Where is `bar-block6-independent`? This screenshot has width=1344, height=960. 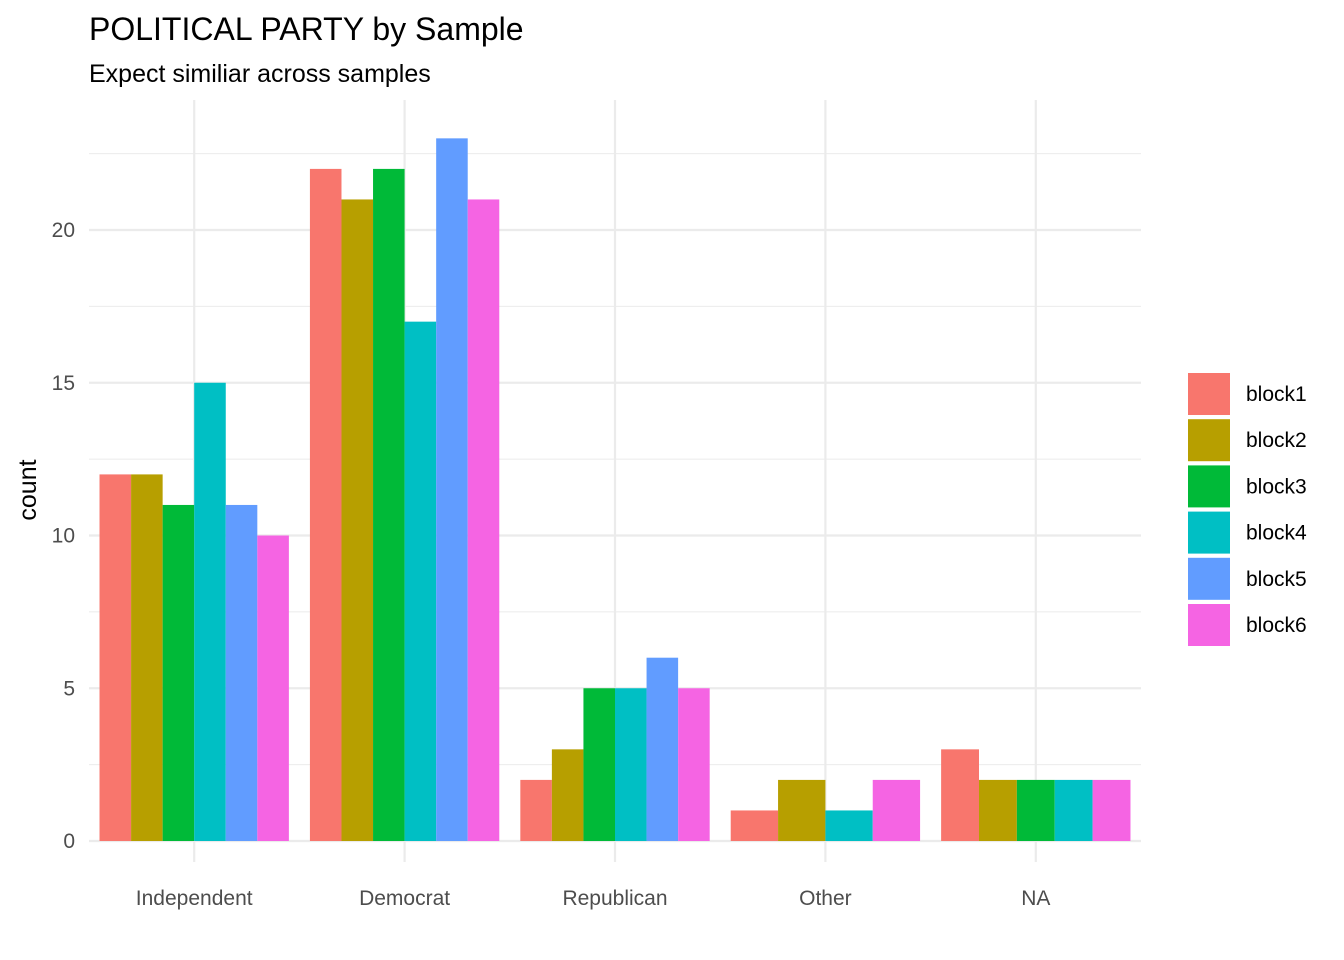 bar-block6-independent is located at coordinates (273, 688).